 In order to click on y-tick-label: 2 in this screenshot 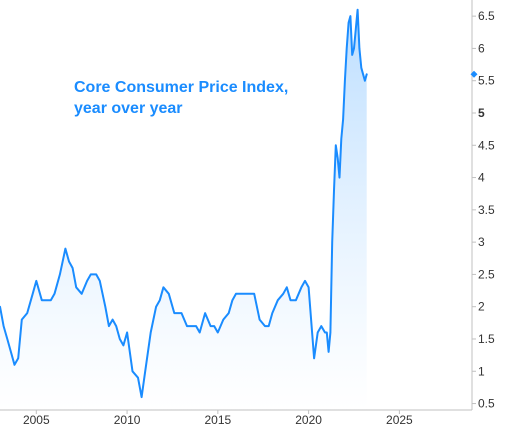, I will do `click(481, 307)`.